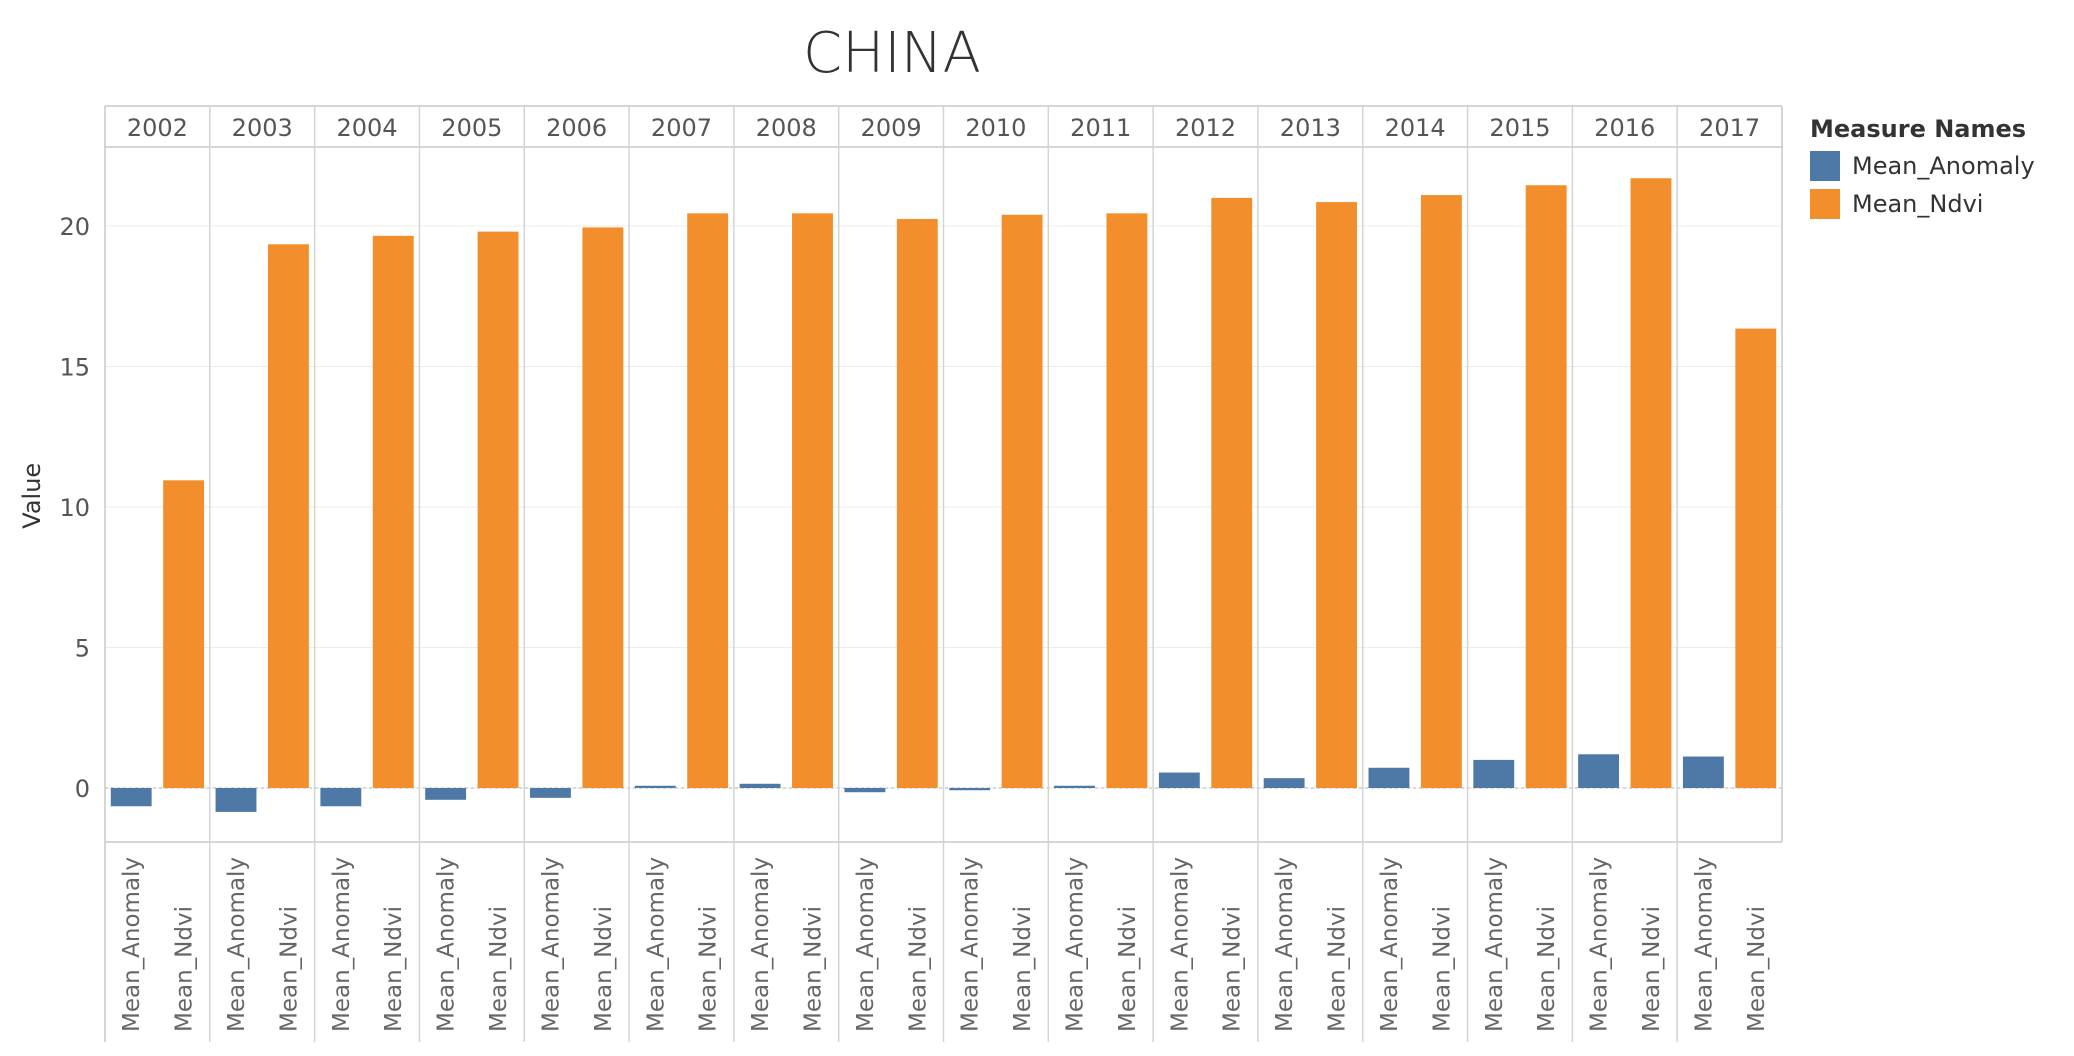 This screenshot has height=1056, width=2074. What do you see at coordinates (1918, 129) in the screenshot?
I see `legend-title: Measure Names` at bounding box center [1918, 129].